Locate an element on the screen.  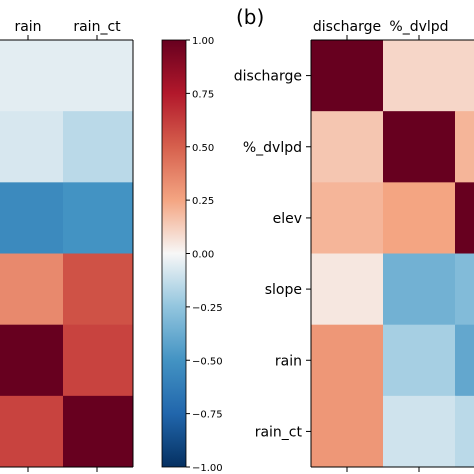
colorbar-ticks: 1.00 0.75 0.50 0.25 0.00 −0.25 −0.50 −0.75 −1.00 is located at coordinates (204, 255).